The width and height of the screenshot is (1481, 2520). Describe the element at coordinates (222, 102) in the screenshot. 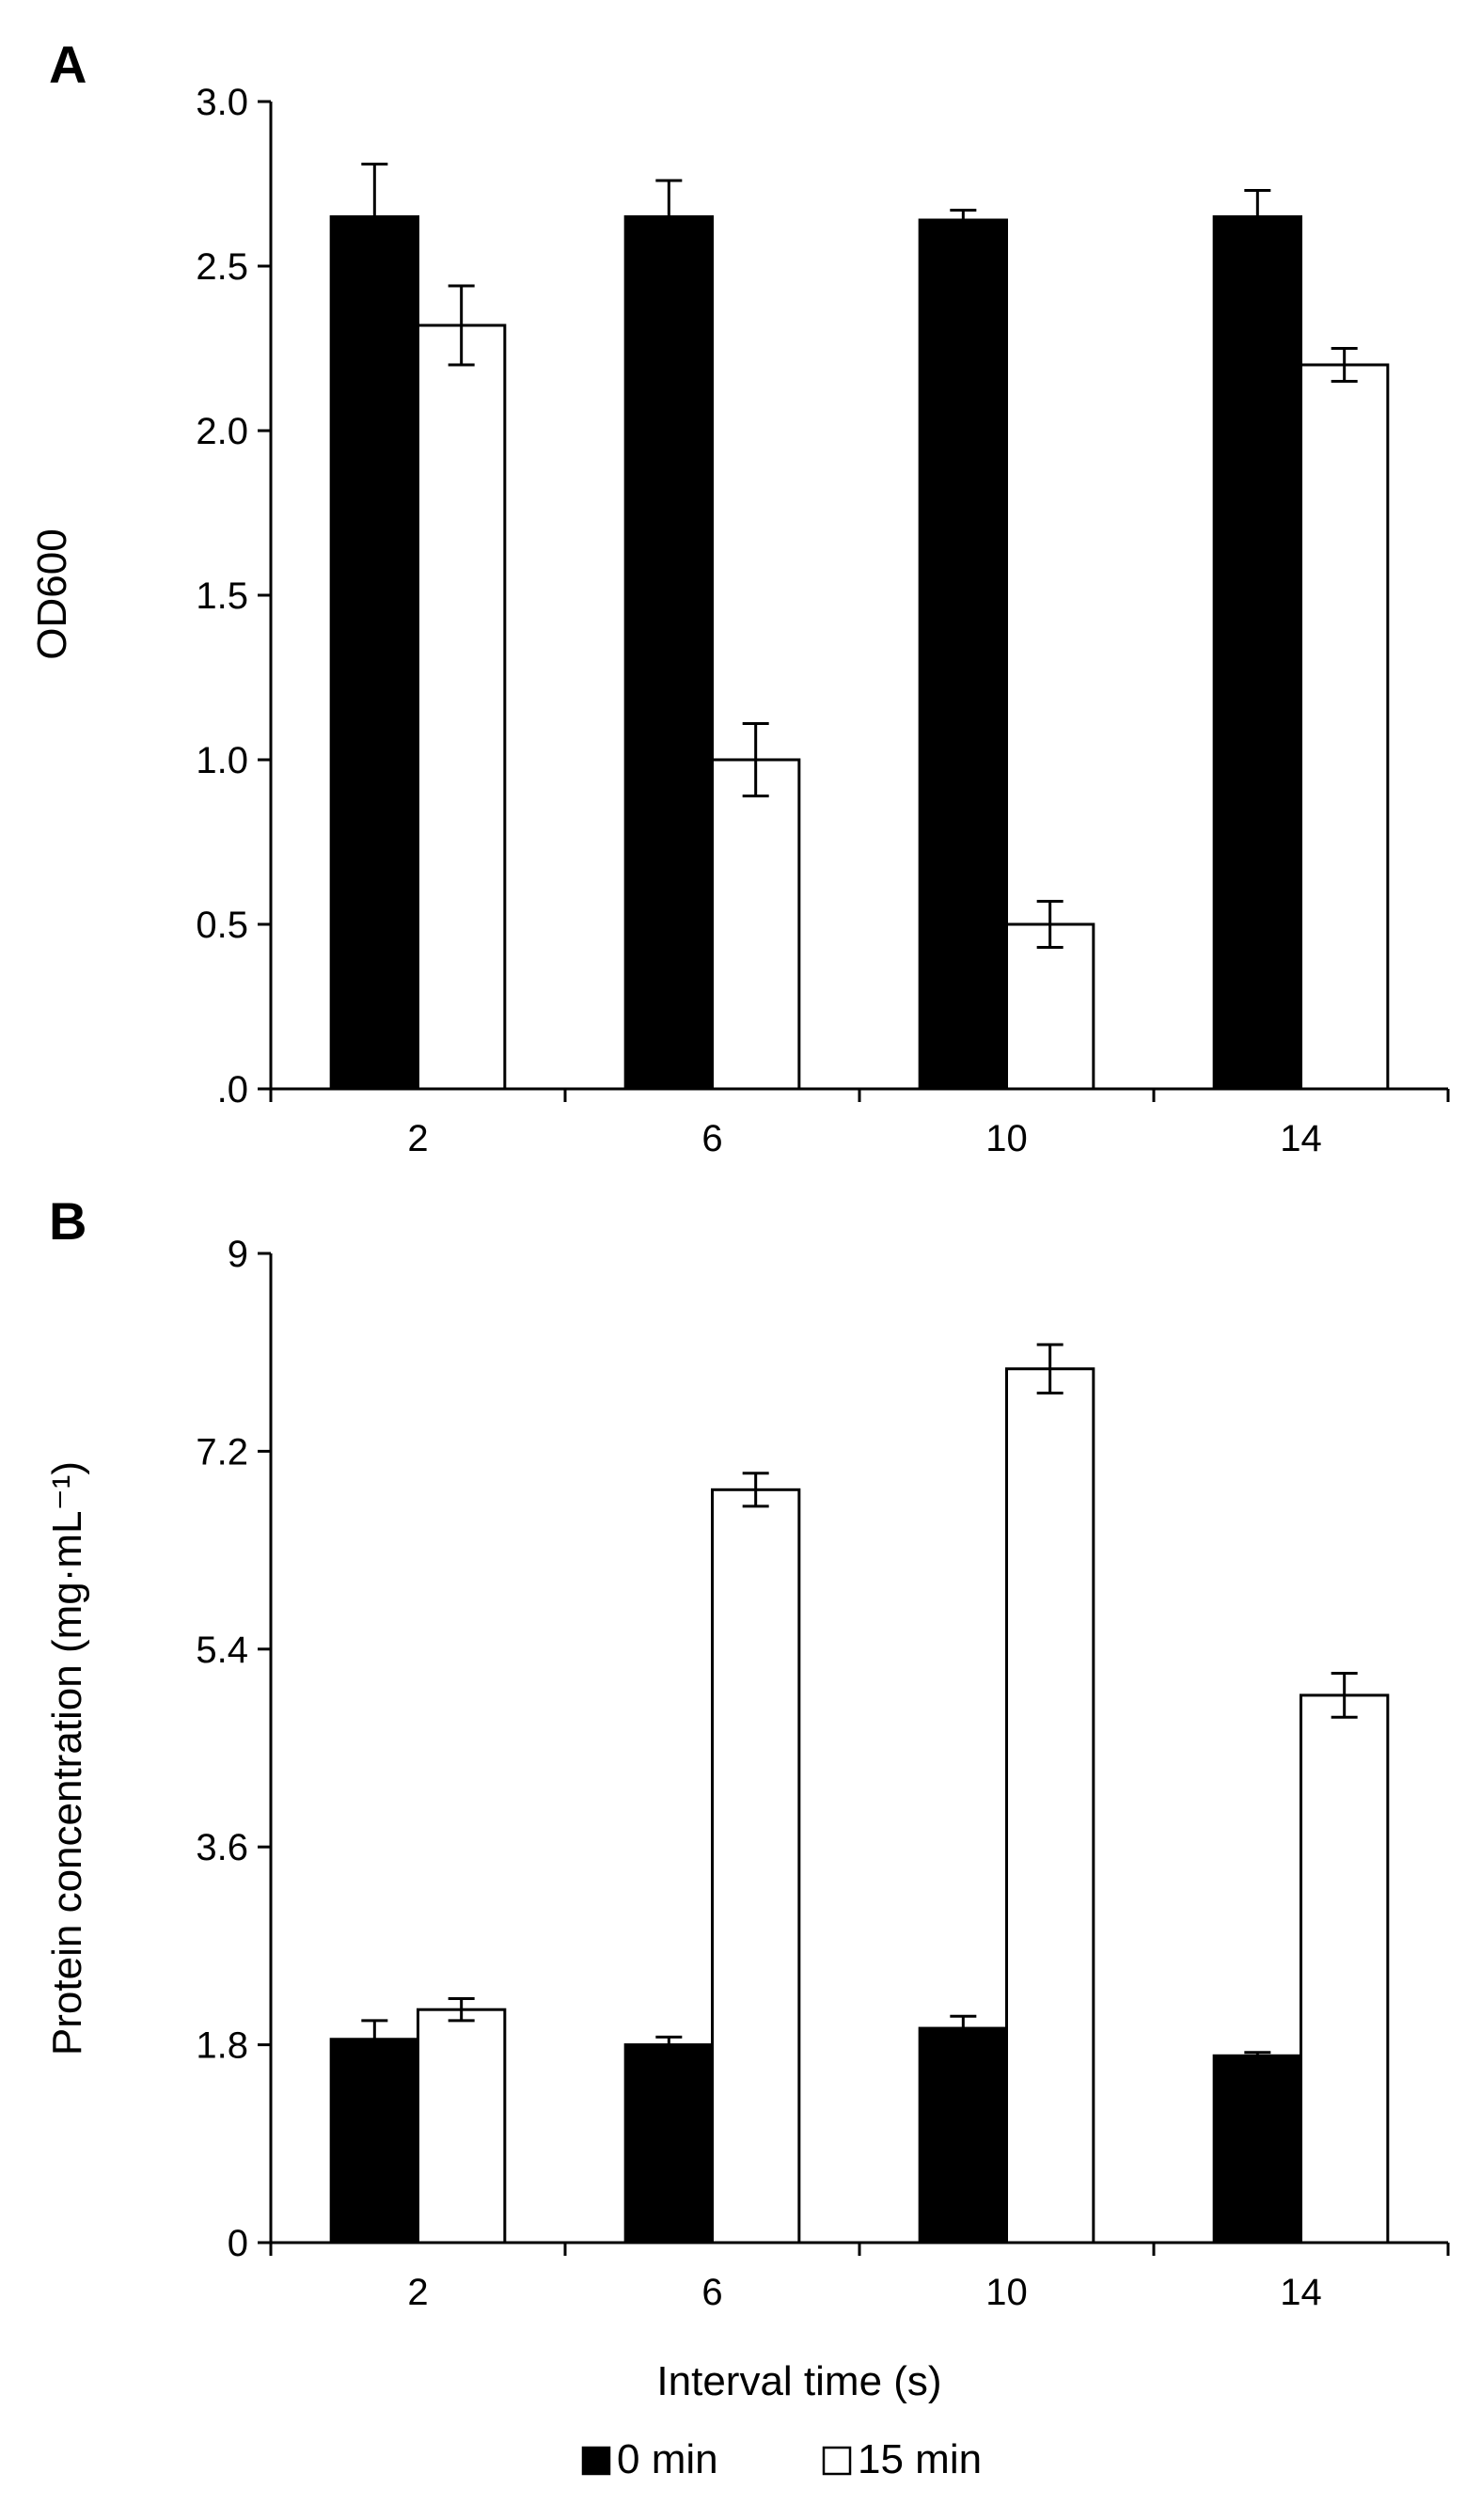

I see `panel-a-y-tick-label: 3.0` at that location.